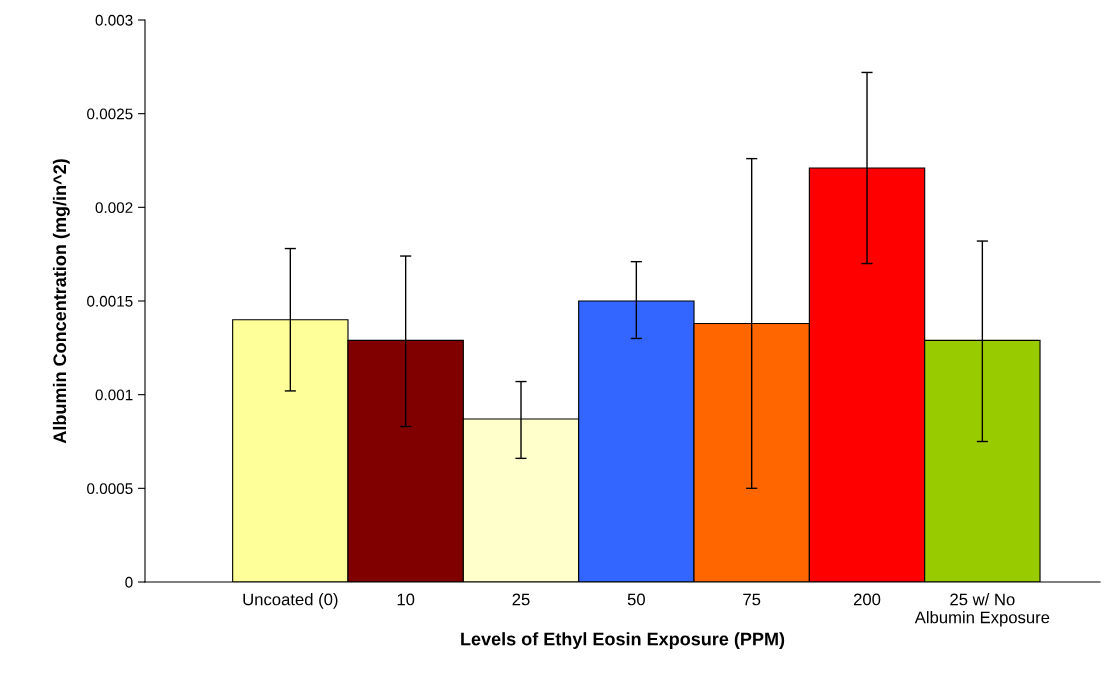 Image resolution: width=1117 pixels, height=673 pixels. I want to click on y-tick-label: 0.003, so click(114, 20).